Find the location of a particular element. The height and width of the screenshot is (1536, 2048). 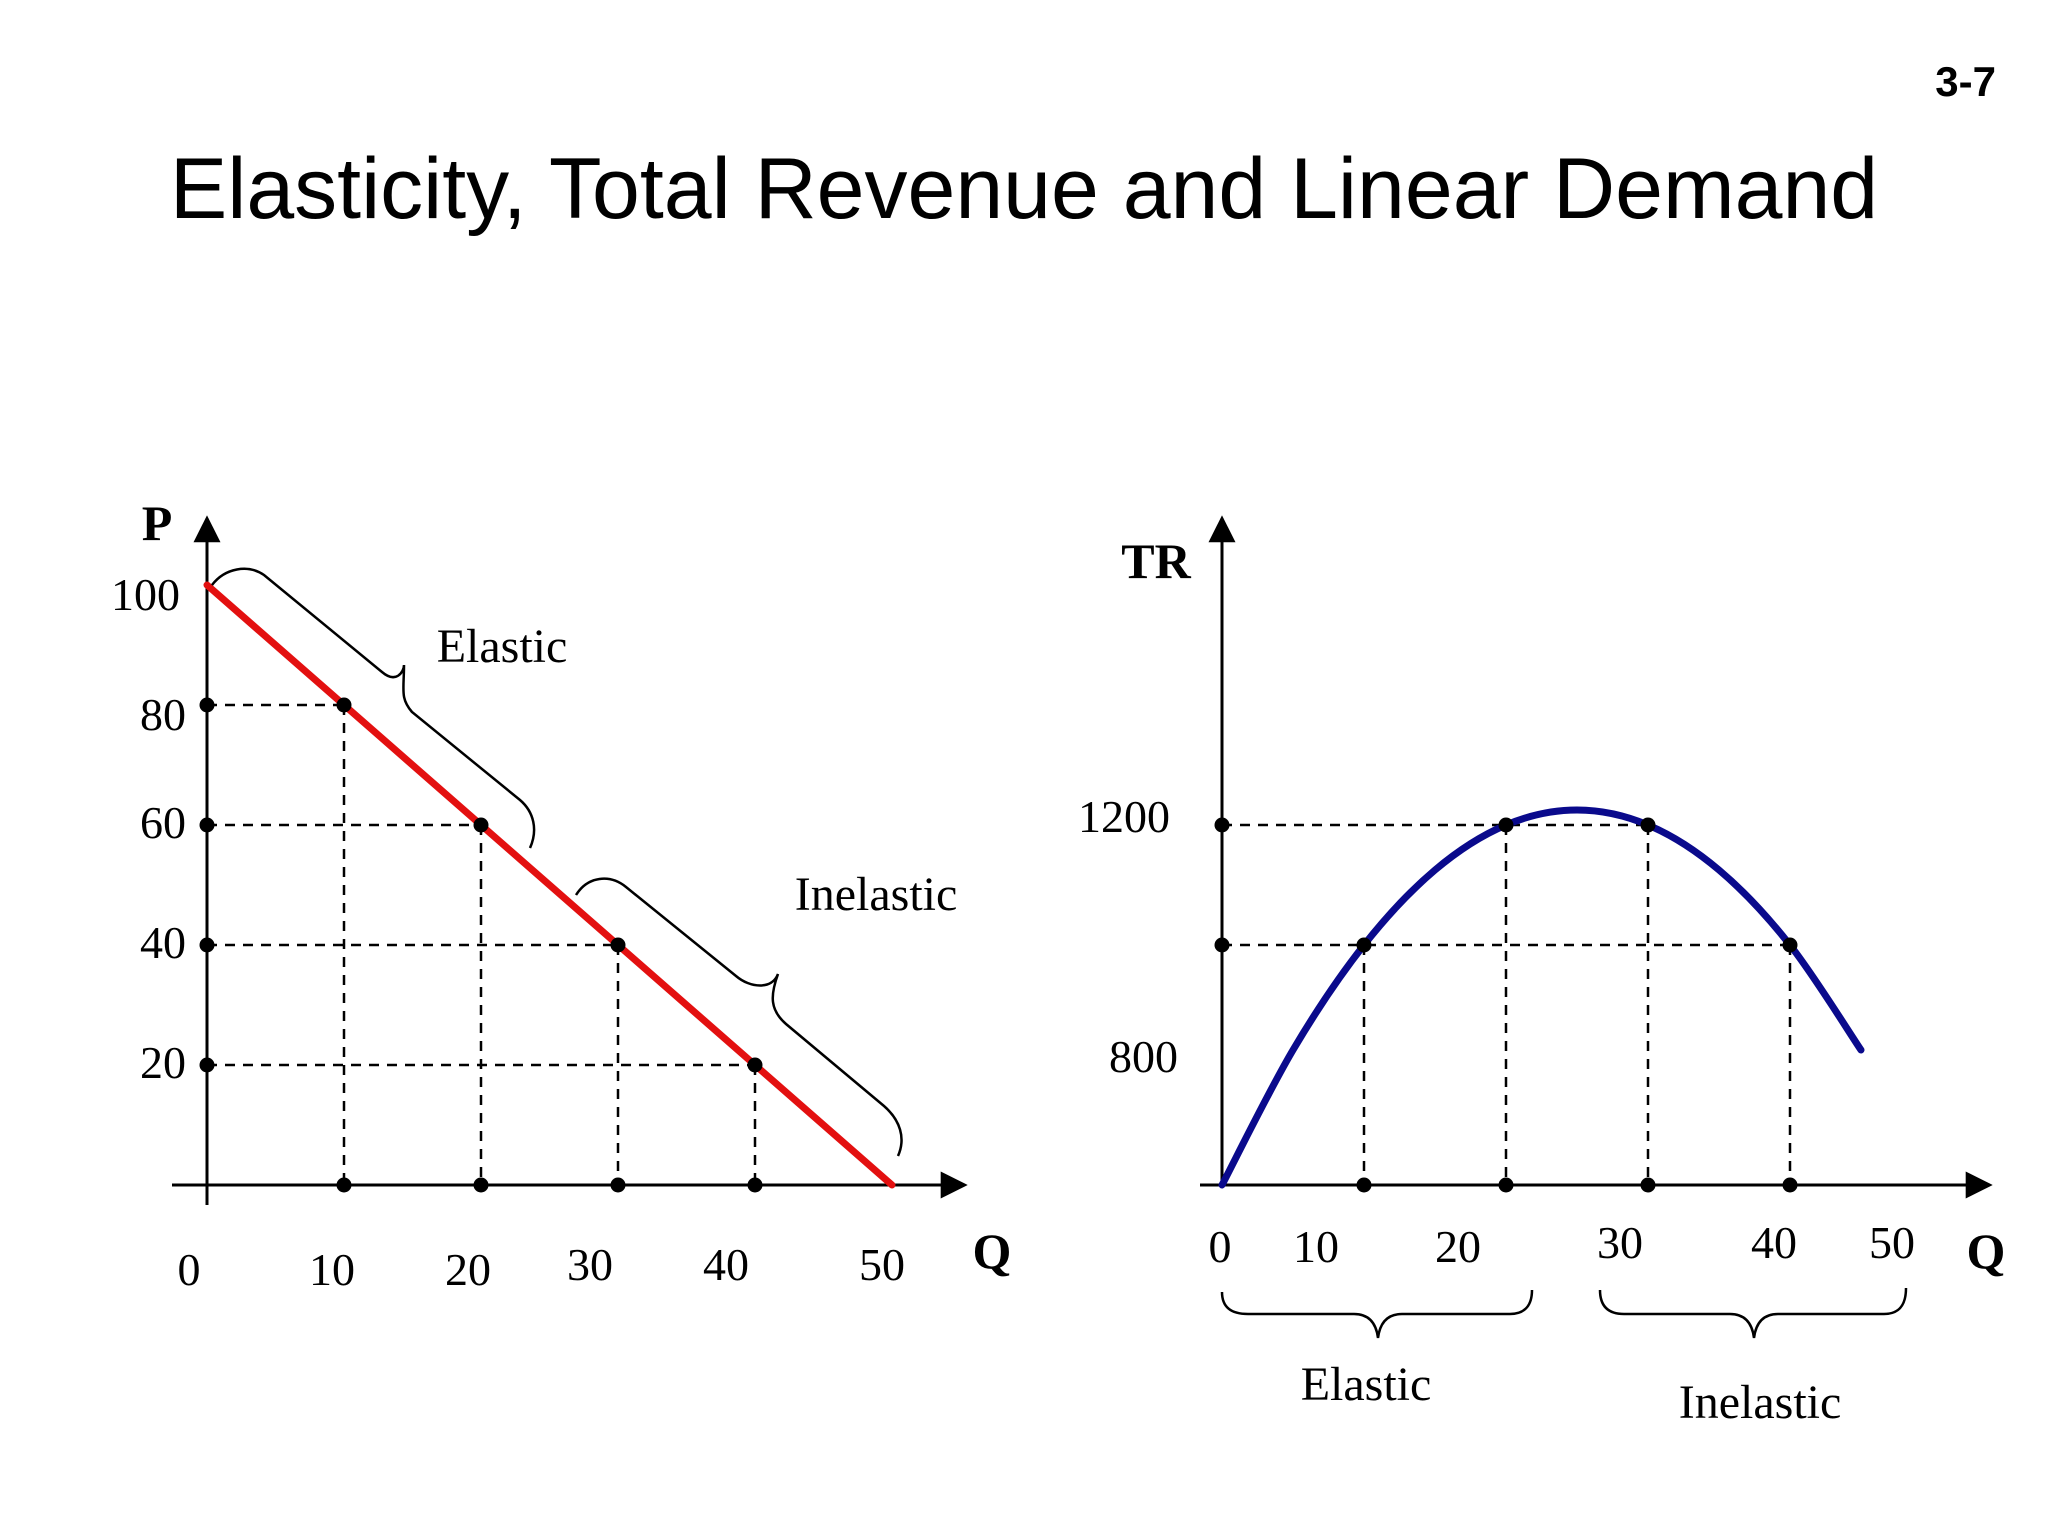

demand-x-tick-50: 50 is located at coordinates (882, 1264).